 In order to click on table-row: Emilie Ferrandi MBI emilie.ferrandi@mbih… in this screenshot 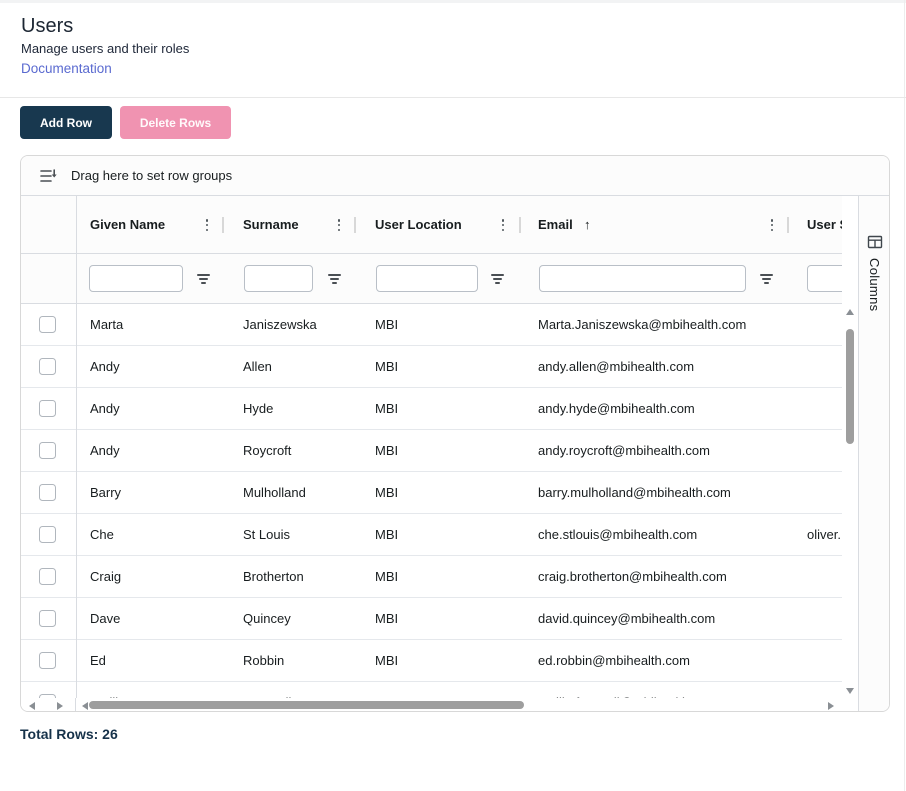, I will do `click(431, 690)`.